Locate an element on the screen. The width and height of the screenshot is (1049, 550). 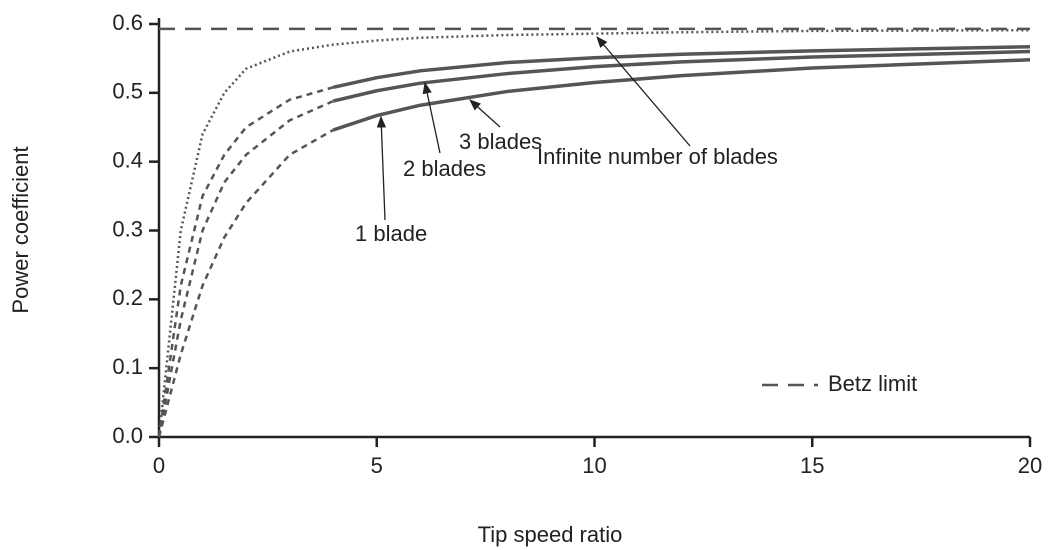
y-tick-label: 0.3 is located at coordinates (127, 228).